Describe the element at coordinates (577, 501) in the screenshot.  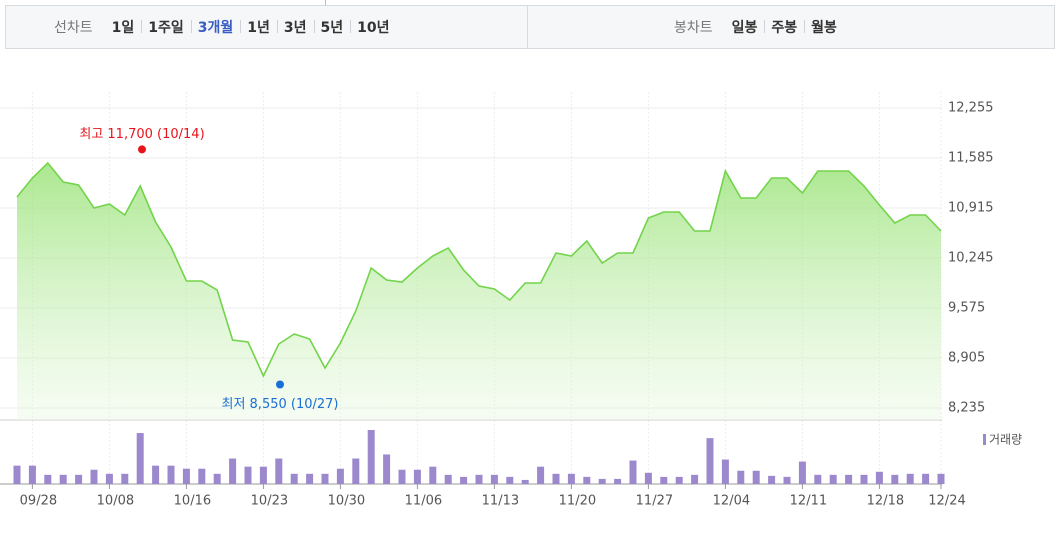
I see `x-tick-label: 11/20` at that location.